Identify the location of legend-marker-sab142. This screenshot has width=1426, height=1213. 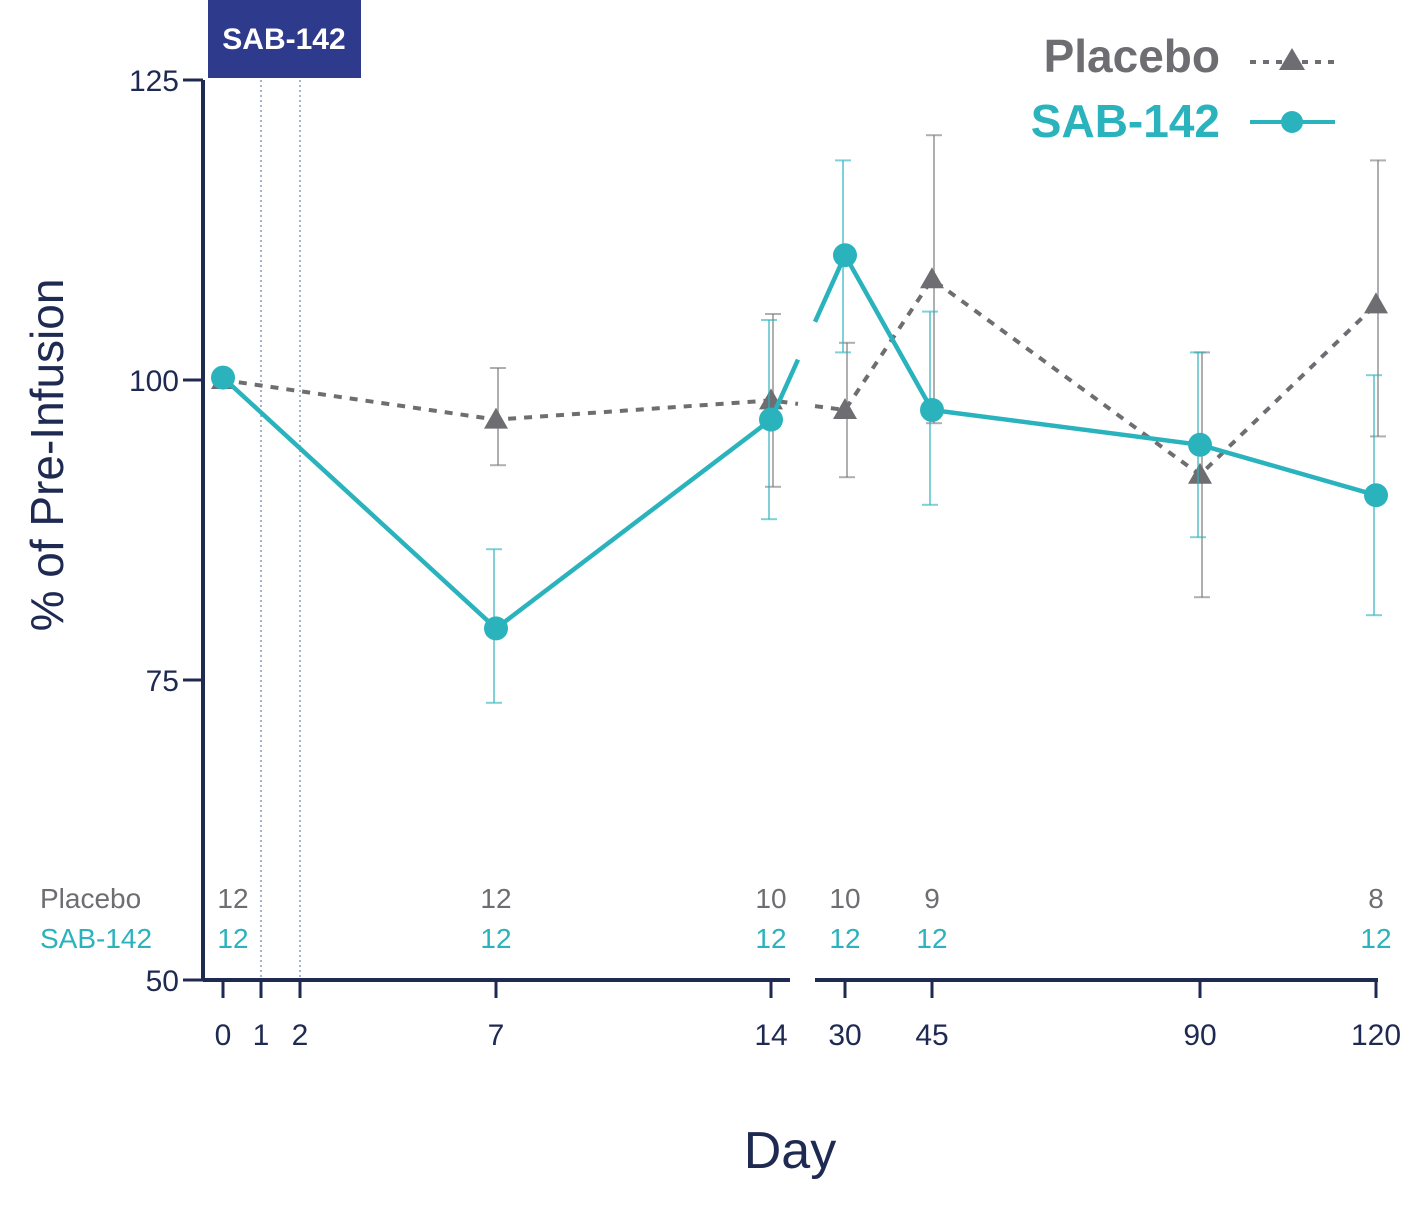
(1292, 122).